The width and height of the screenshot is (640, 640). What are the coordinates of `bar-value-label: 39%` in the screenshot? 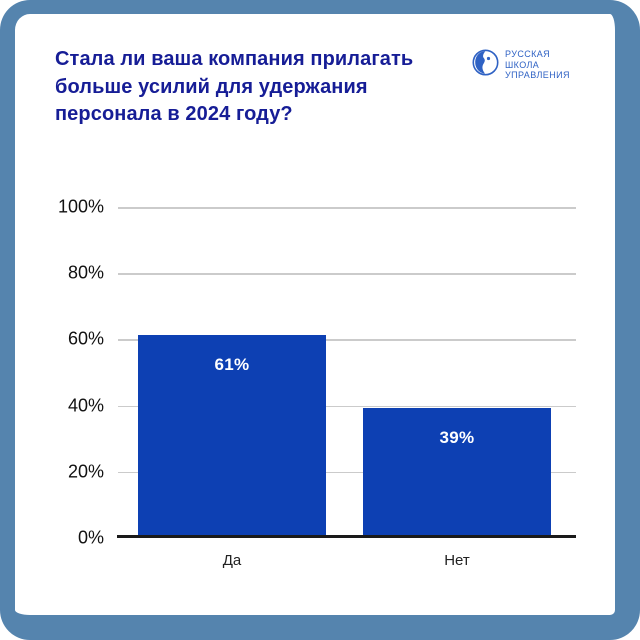 It's located at (457, 437).